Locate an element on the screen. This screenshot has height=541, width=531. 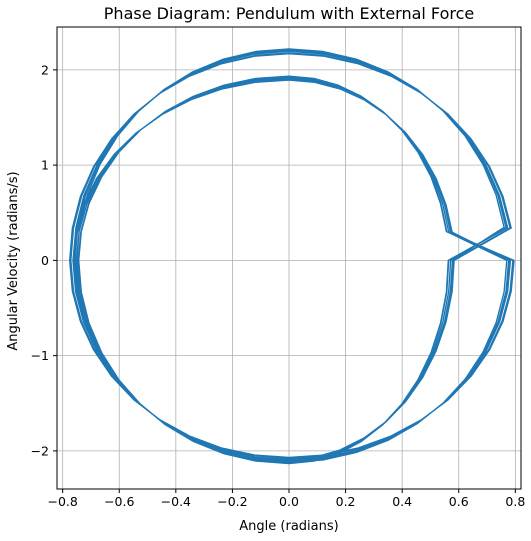
y-axis-ticks: −2 −1 0 1 2 is located at coordinates (44, 260).